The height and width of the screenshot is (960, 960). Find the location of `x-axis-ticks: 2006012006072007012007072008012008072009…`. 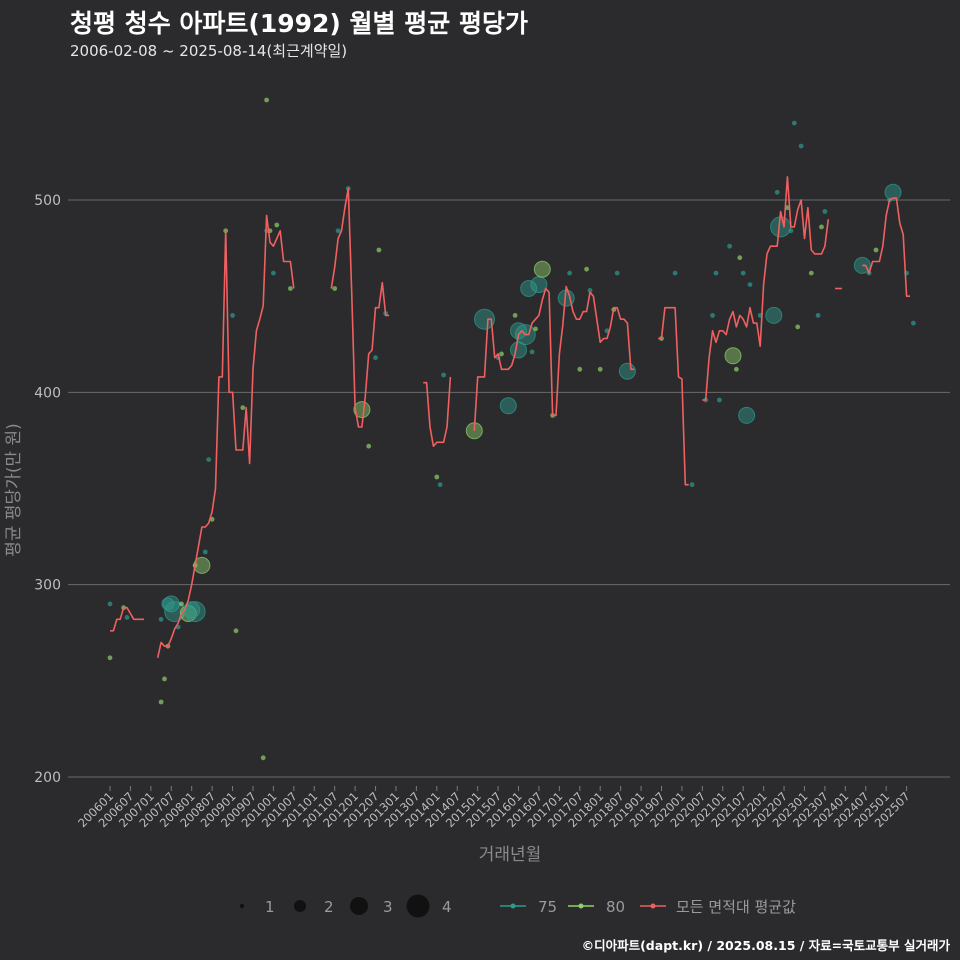

x-axis-ticks: 2006012006072007012007072008012008072009… is located at coordinates (494, 808).